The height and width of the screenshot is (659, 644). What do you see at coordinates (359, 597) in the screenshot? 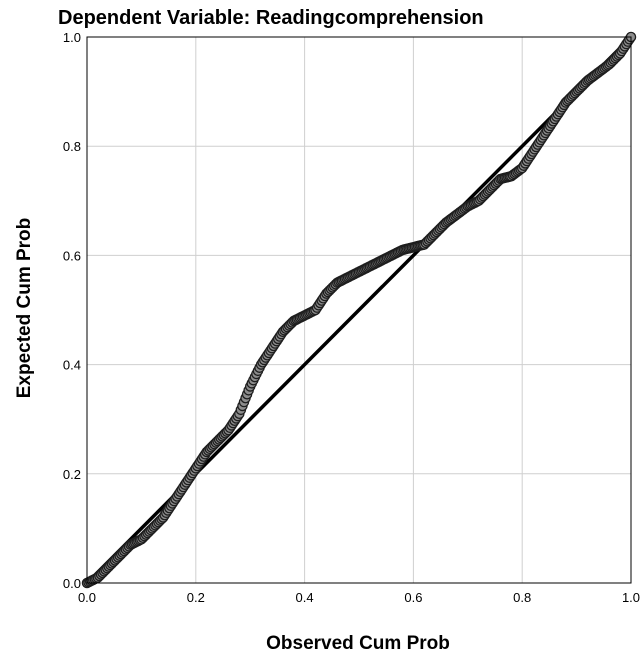
I see `x-axis-ticks: 0.0 0.2 0.4 0.6 0.8 1.0` at bounding box center [359, 597].